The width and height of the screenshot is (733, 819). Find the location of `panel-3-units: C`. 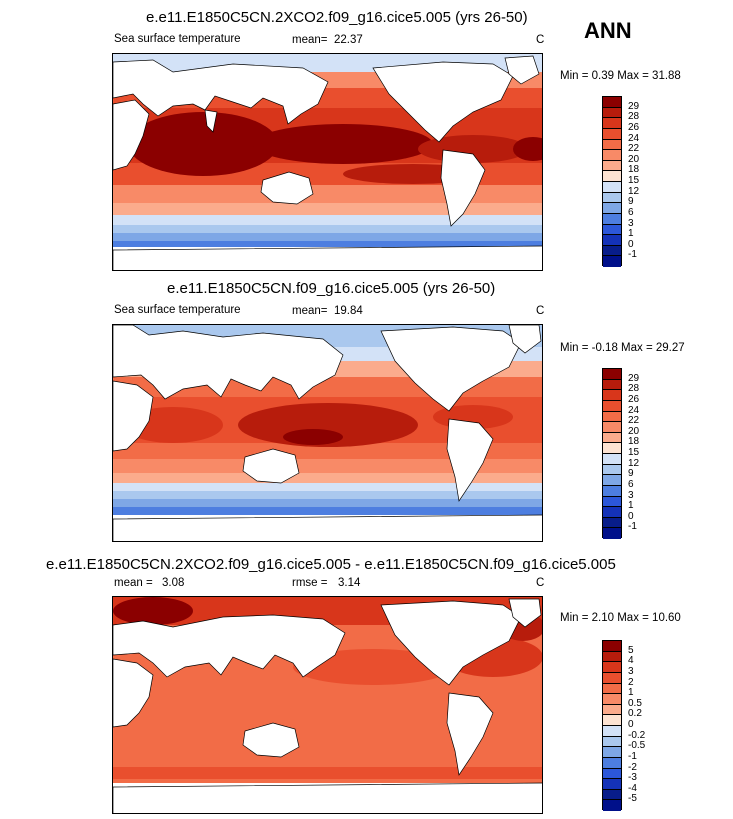

panel-3-units: C is located at coordinates (540, 583).